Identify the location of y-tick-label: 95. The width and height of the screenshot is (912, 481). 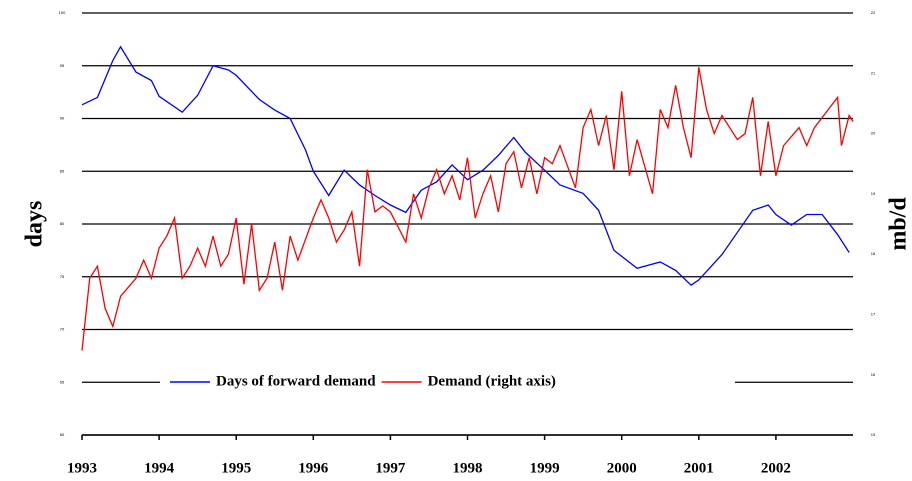
(62, 65).